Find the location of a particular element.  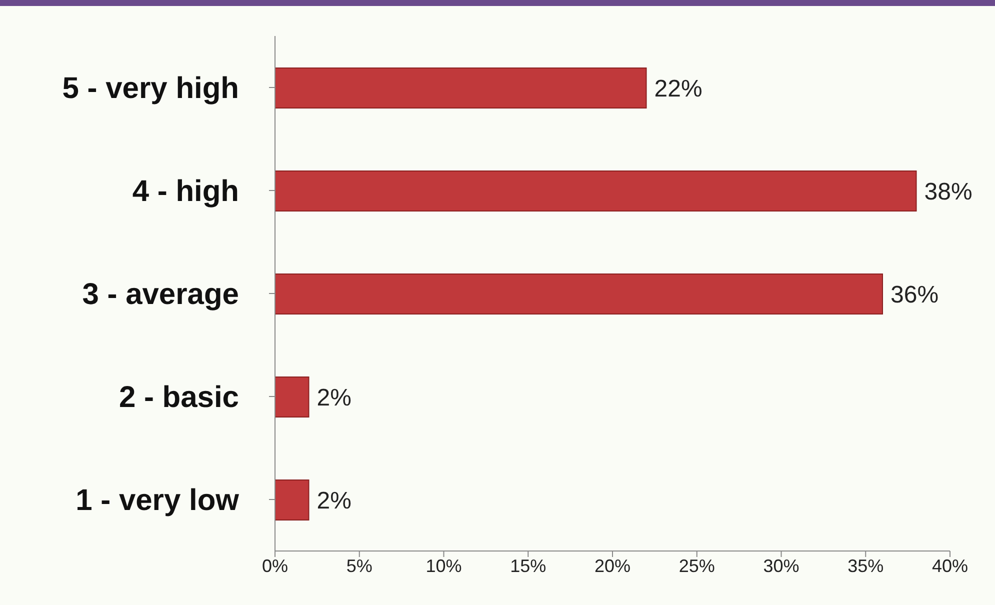

x-tick-label: 30% is located at coordinates (781, 566).